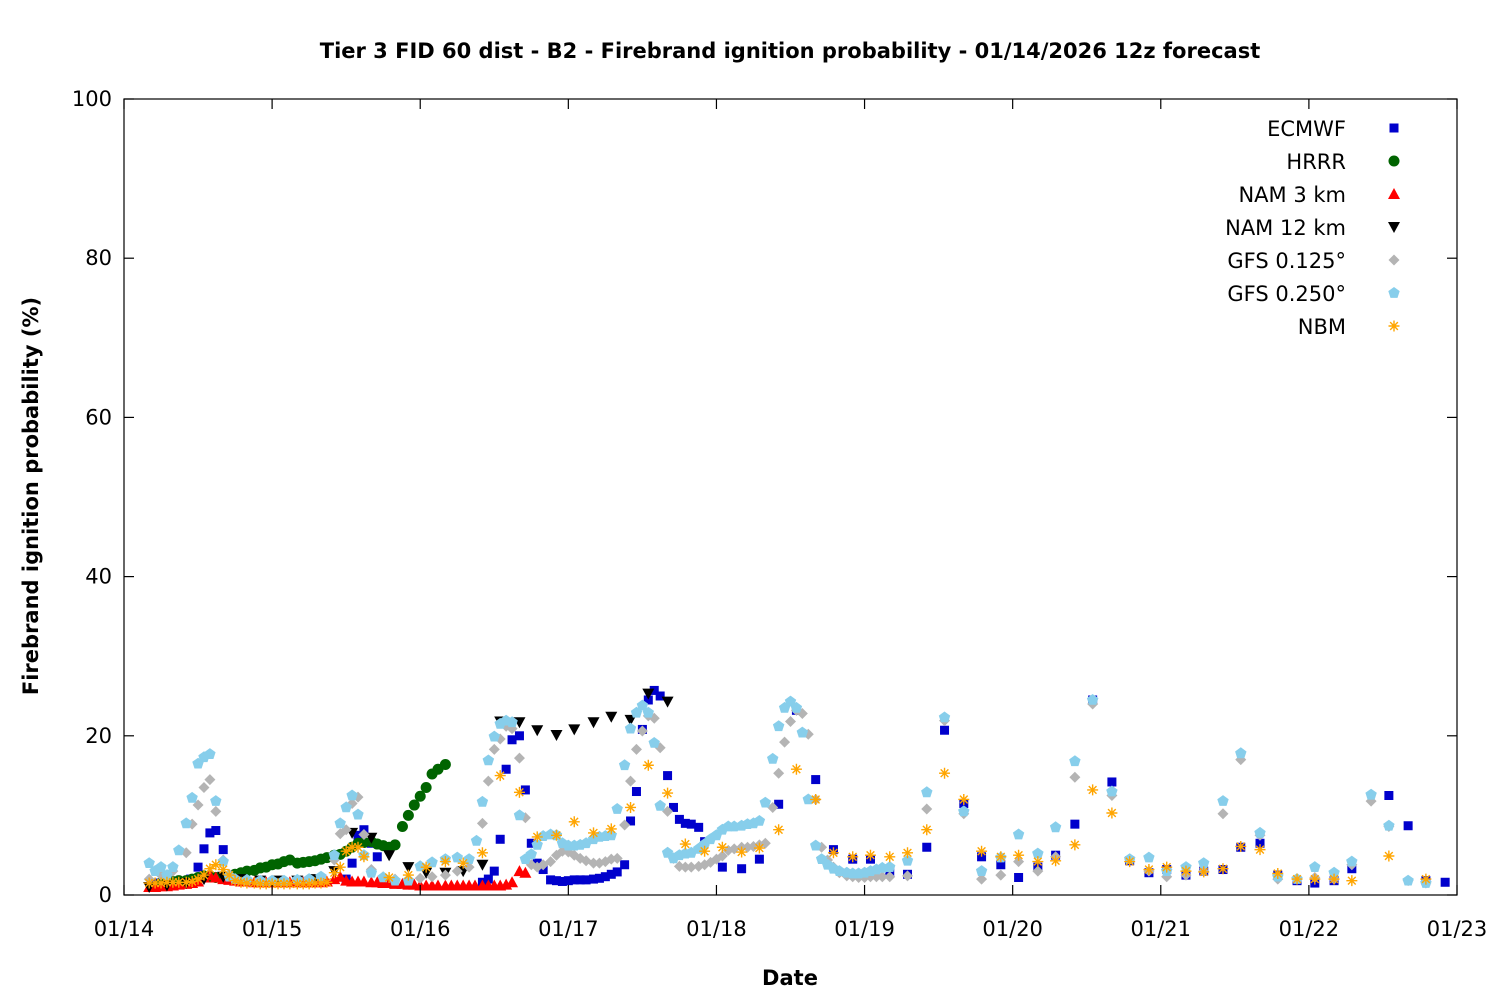 The width and height of the screenshot is (1500, 1004). What do you see at coordinates (1285, 228) in the screenshot?
I see `legend-label: NAM 12 km` at bounding box center [1285, 228].